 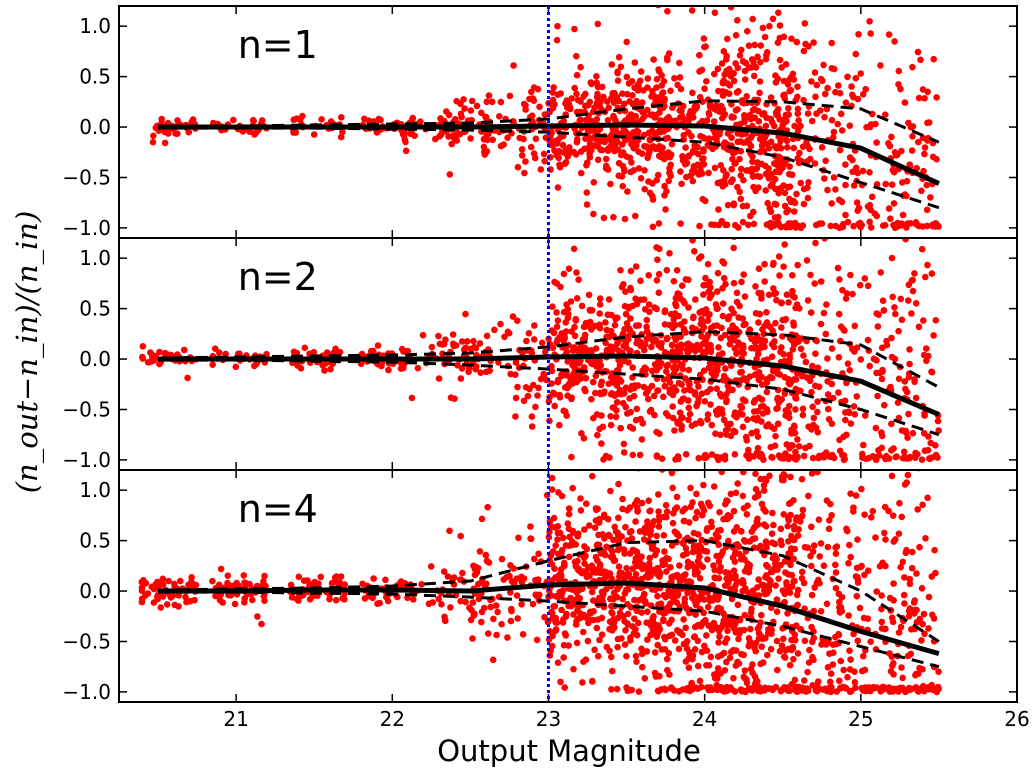 What do you see at coordinates (95, 591) in the screenshot?
I see `y-tick-label: 0.0` at bounding box center [95, 591].